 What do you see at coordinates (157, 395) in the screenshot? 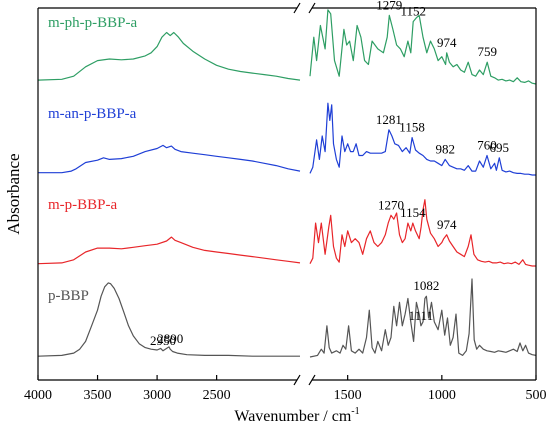
I see `x-tick-label-3000: 3000` at bounding box center [157, 395].